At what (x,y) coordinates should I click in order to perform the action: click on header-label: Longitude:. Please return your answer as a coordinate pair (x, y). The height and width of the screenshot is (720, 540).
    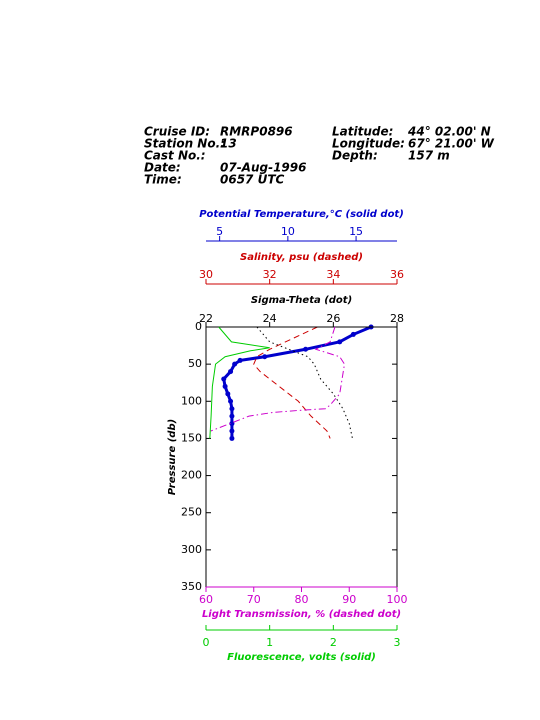
    Looking at the image, I should click on (368, 144).